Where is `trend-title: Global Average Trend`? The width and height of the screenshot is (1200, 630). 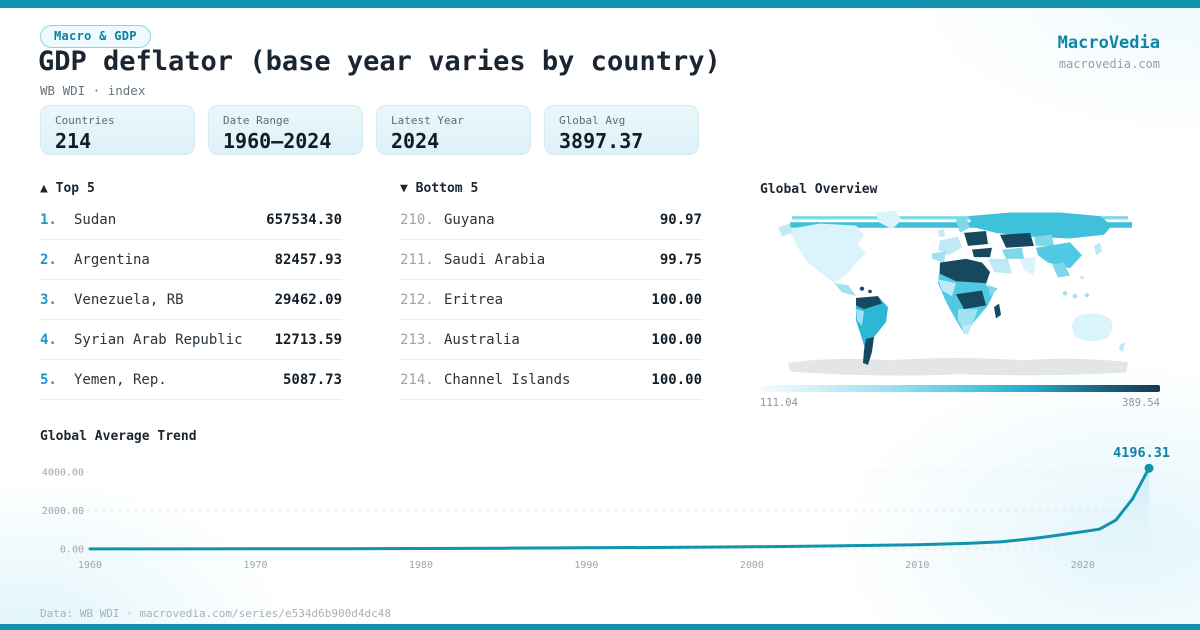
trend-title: Global Average Trend is located at coordinates (118, 436).